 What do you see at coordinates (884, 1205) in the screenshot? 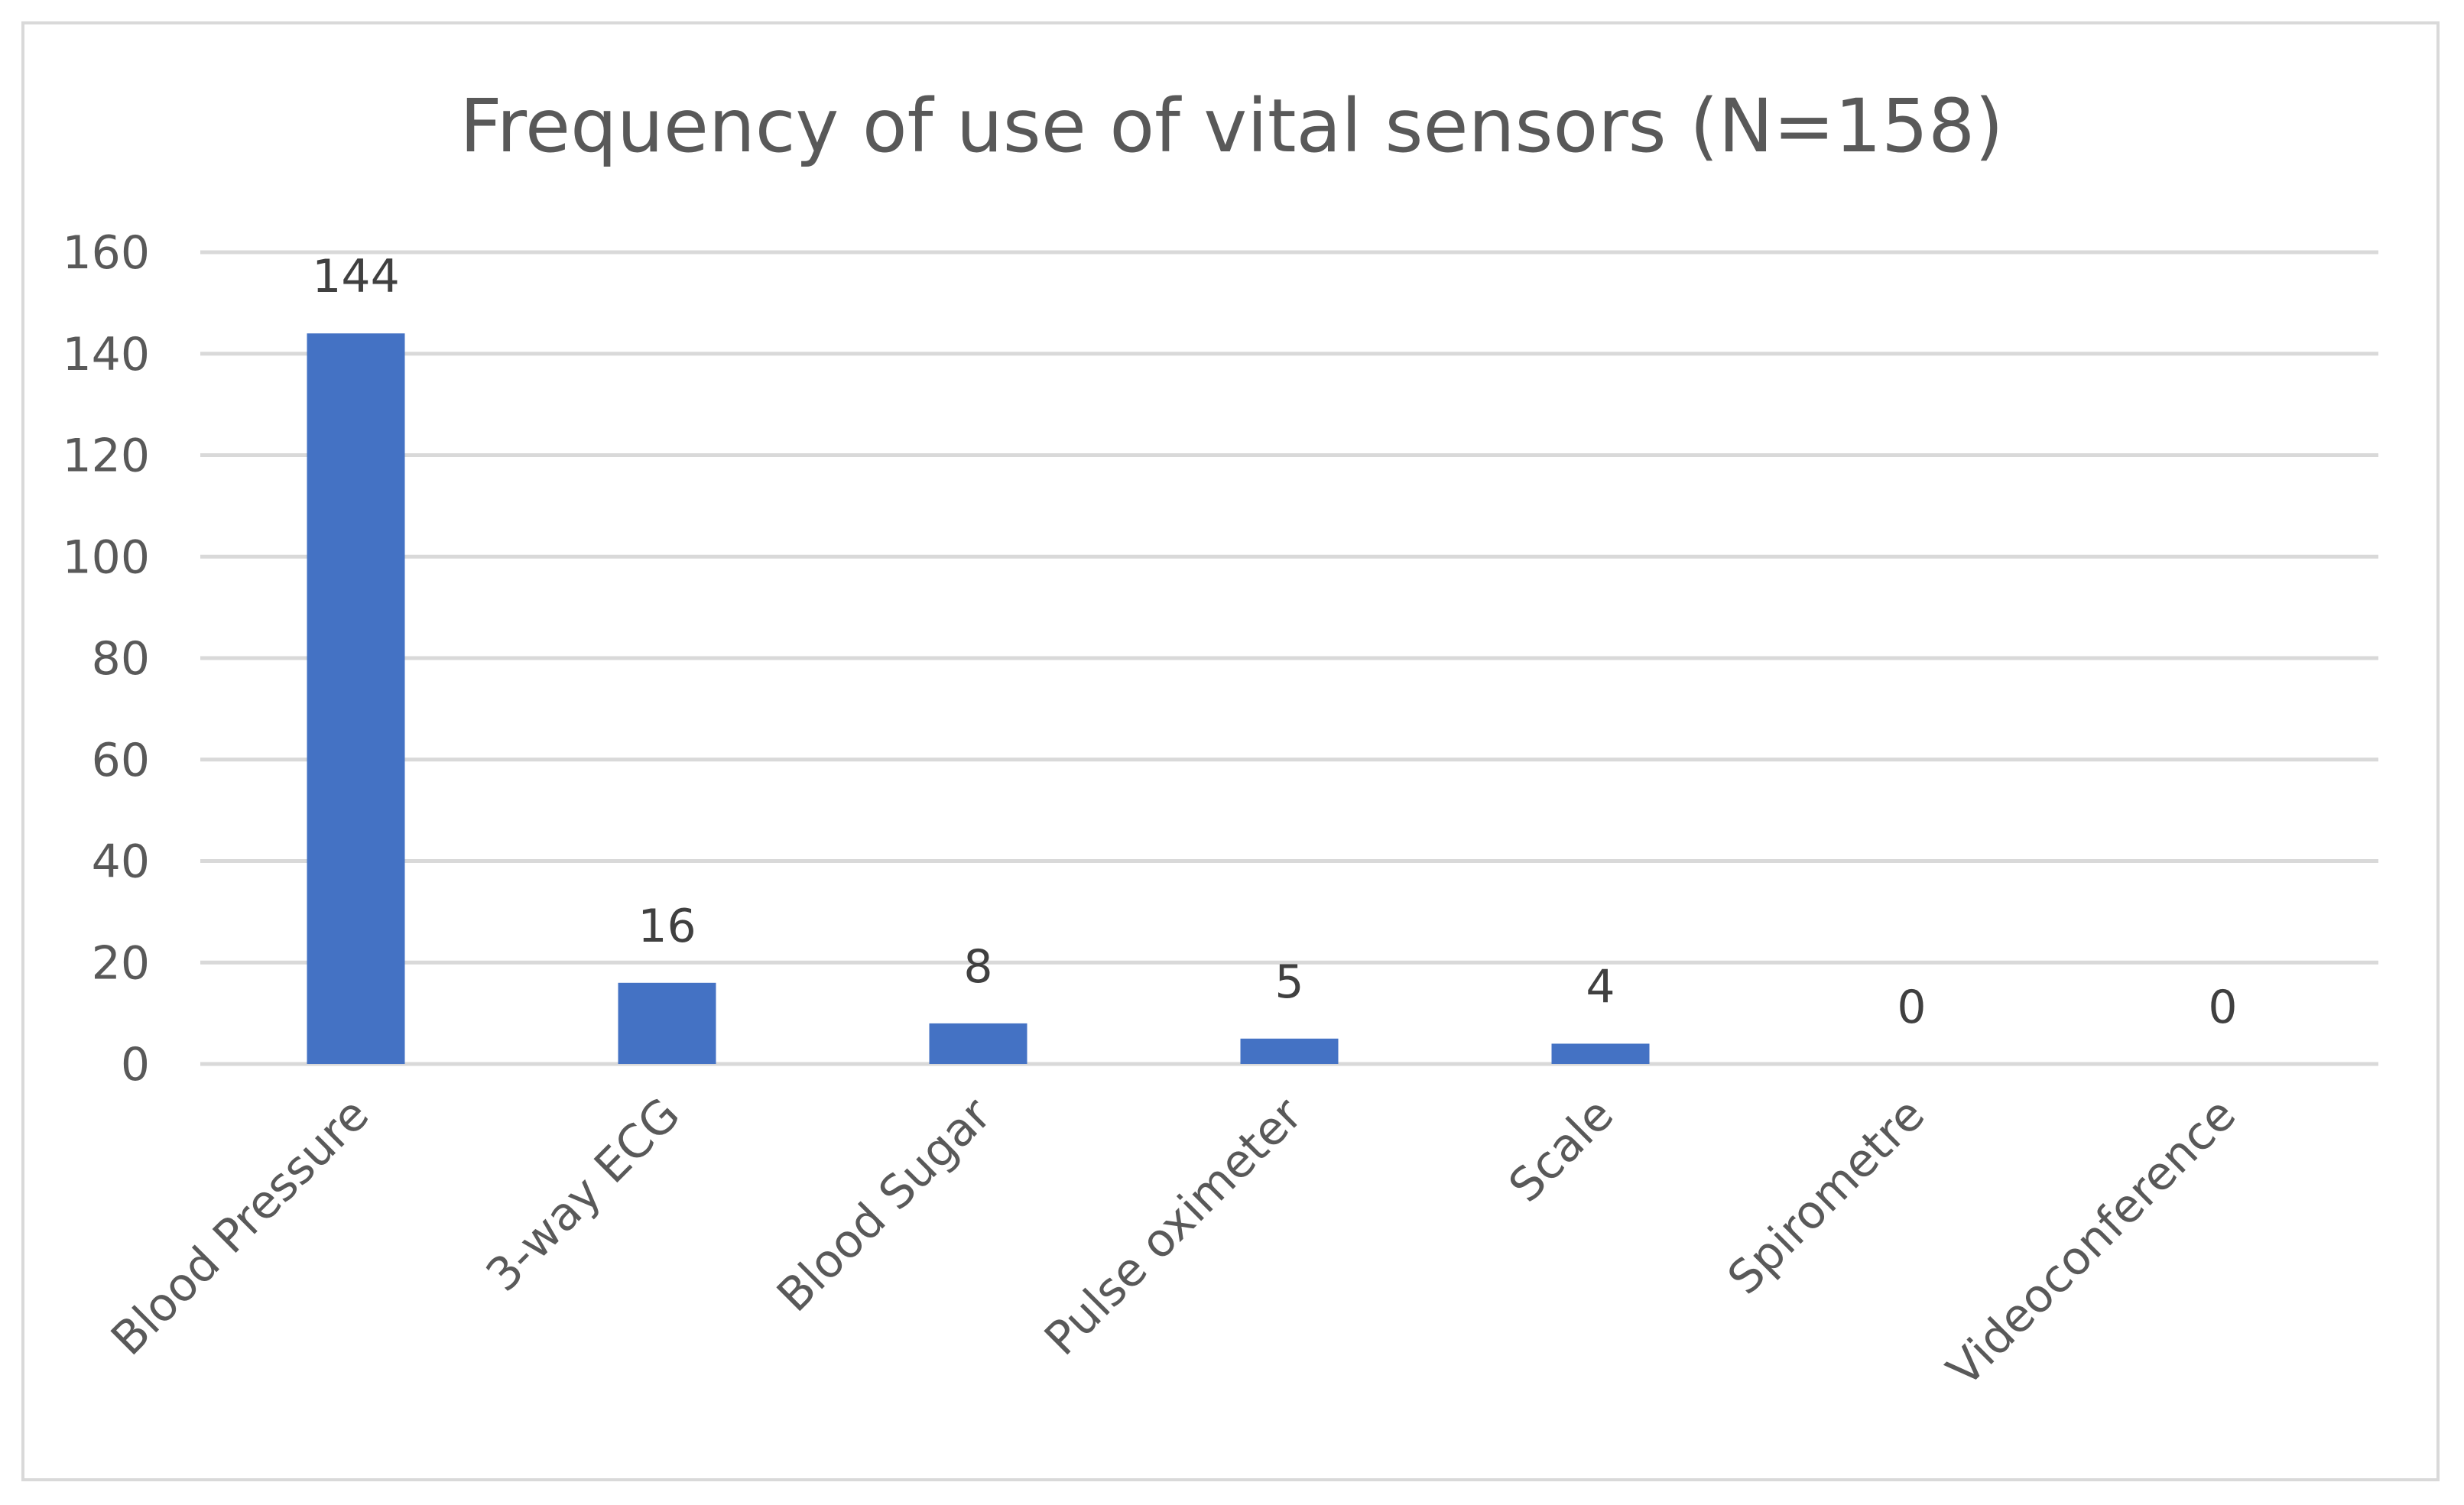
I see `x-category-label: Blood Sugar` at bounding box center [884, 1205].